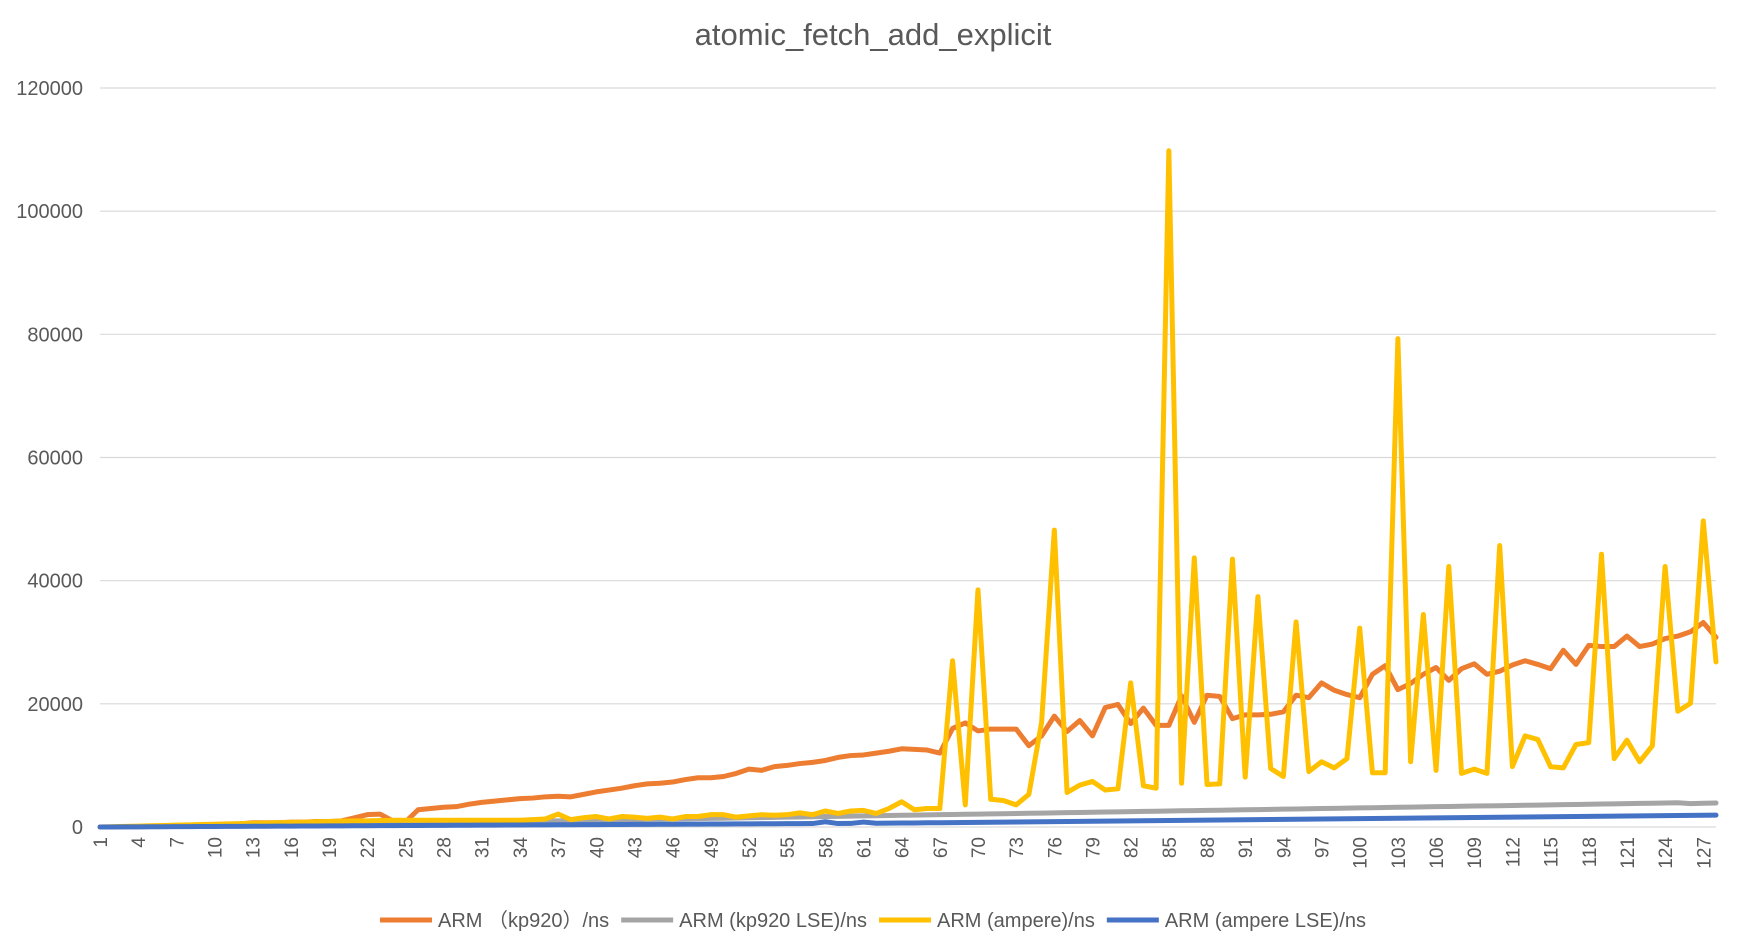 This screenshot has height=944, width=1746. I want to click on y-tick-label: 80000, so click(55, 335).